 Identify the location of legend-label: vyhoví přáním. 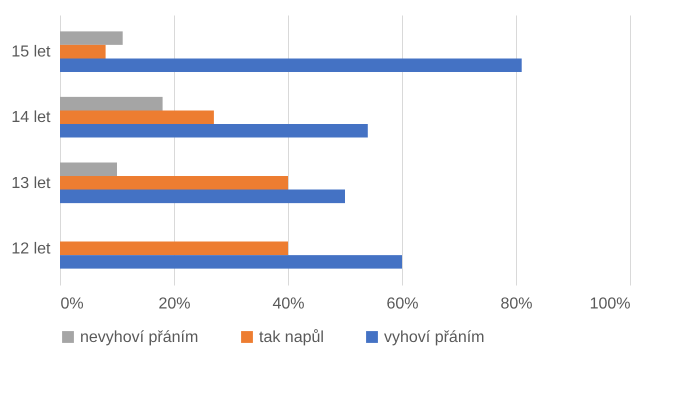
(434, 337).